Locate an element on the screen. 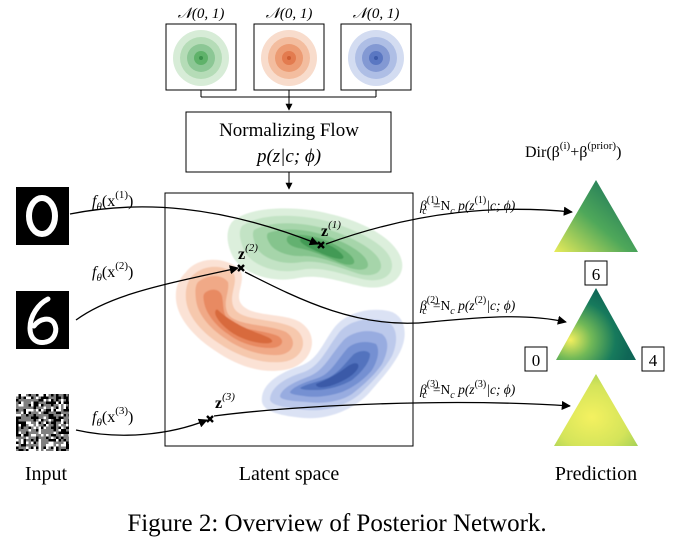 This screenshot has width=674, height=551. blue-density is located at coordinates (333, 364).